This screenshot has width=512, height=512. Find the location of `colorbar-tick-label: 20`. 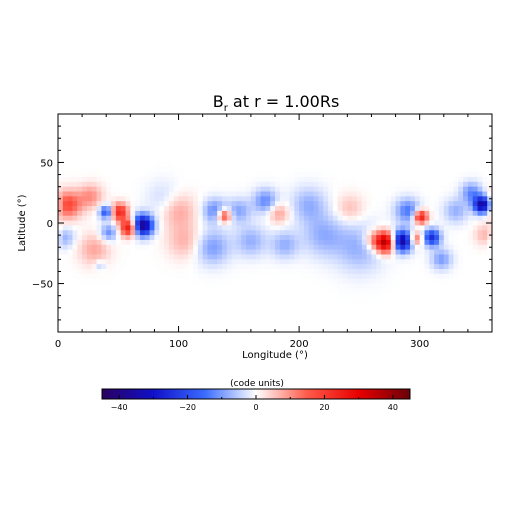

colorbar-tick-label: 20 is located at coordinates (324, 407).